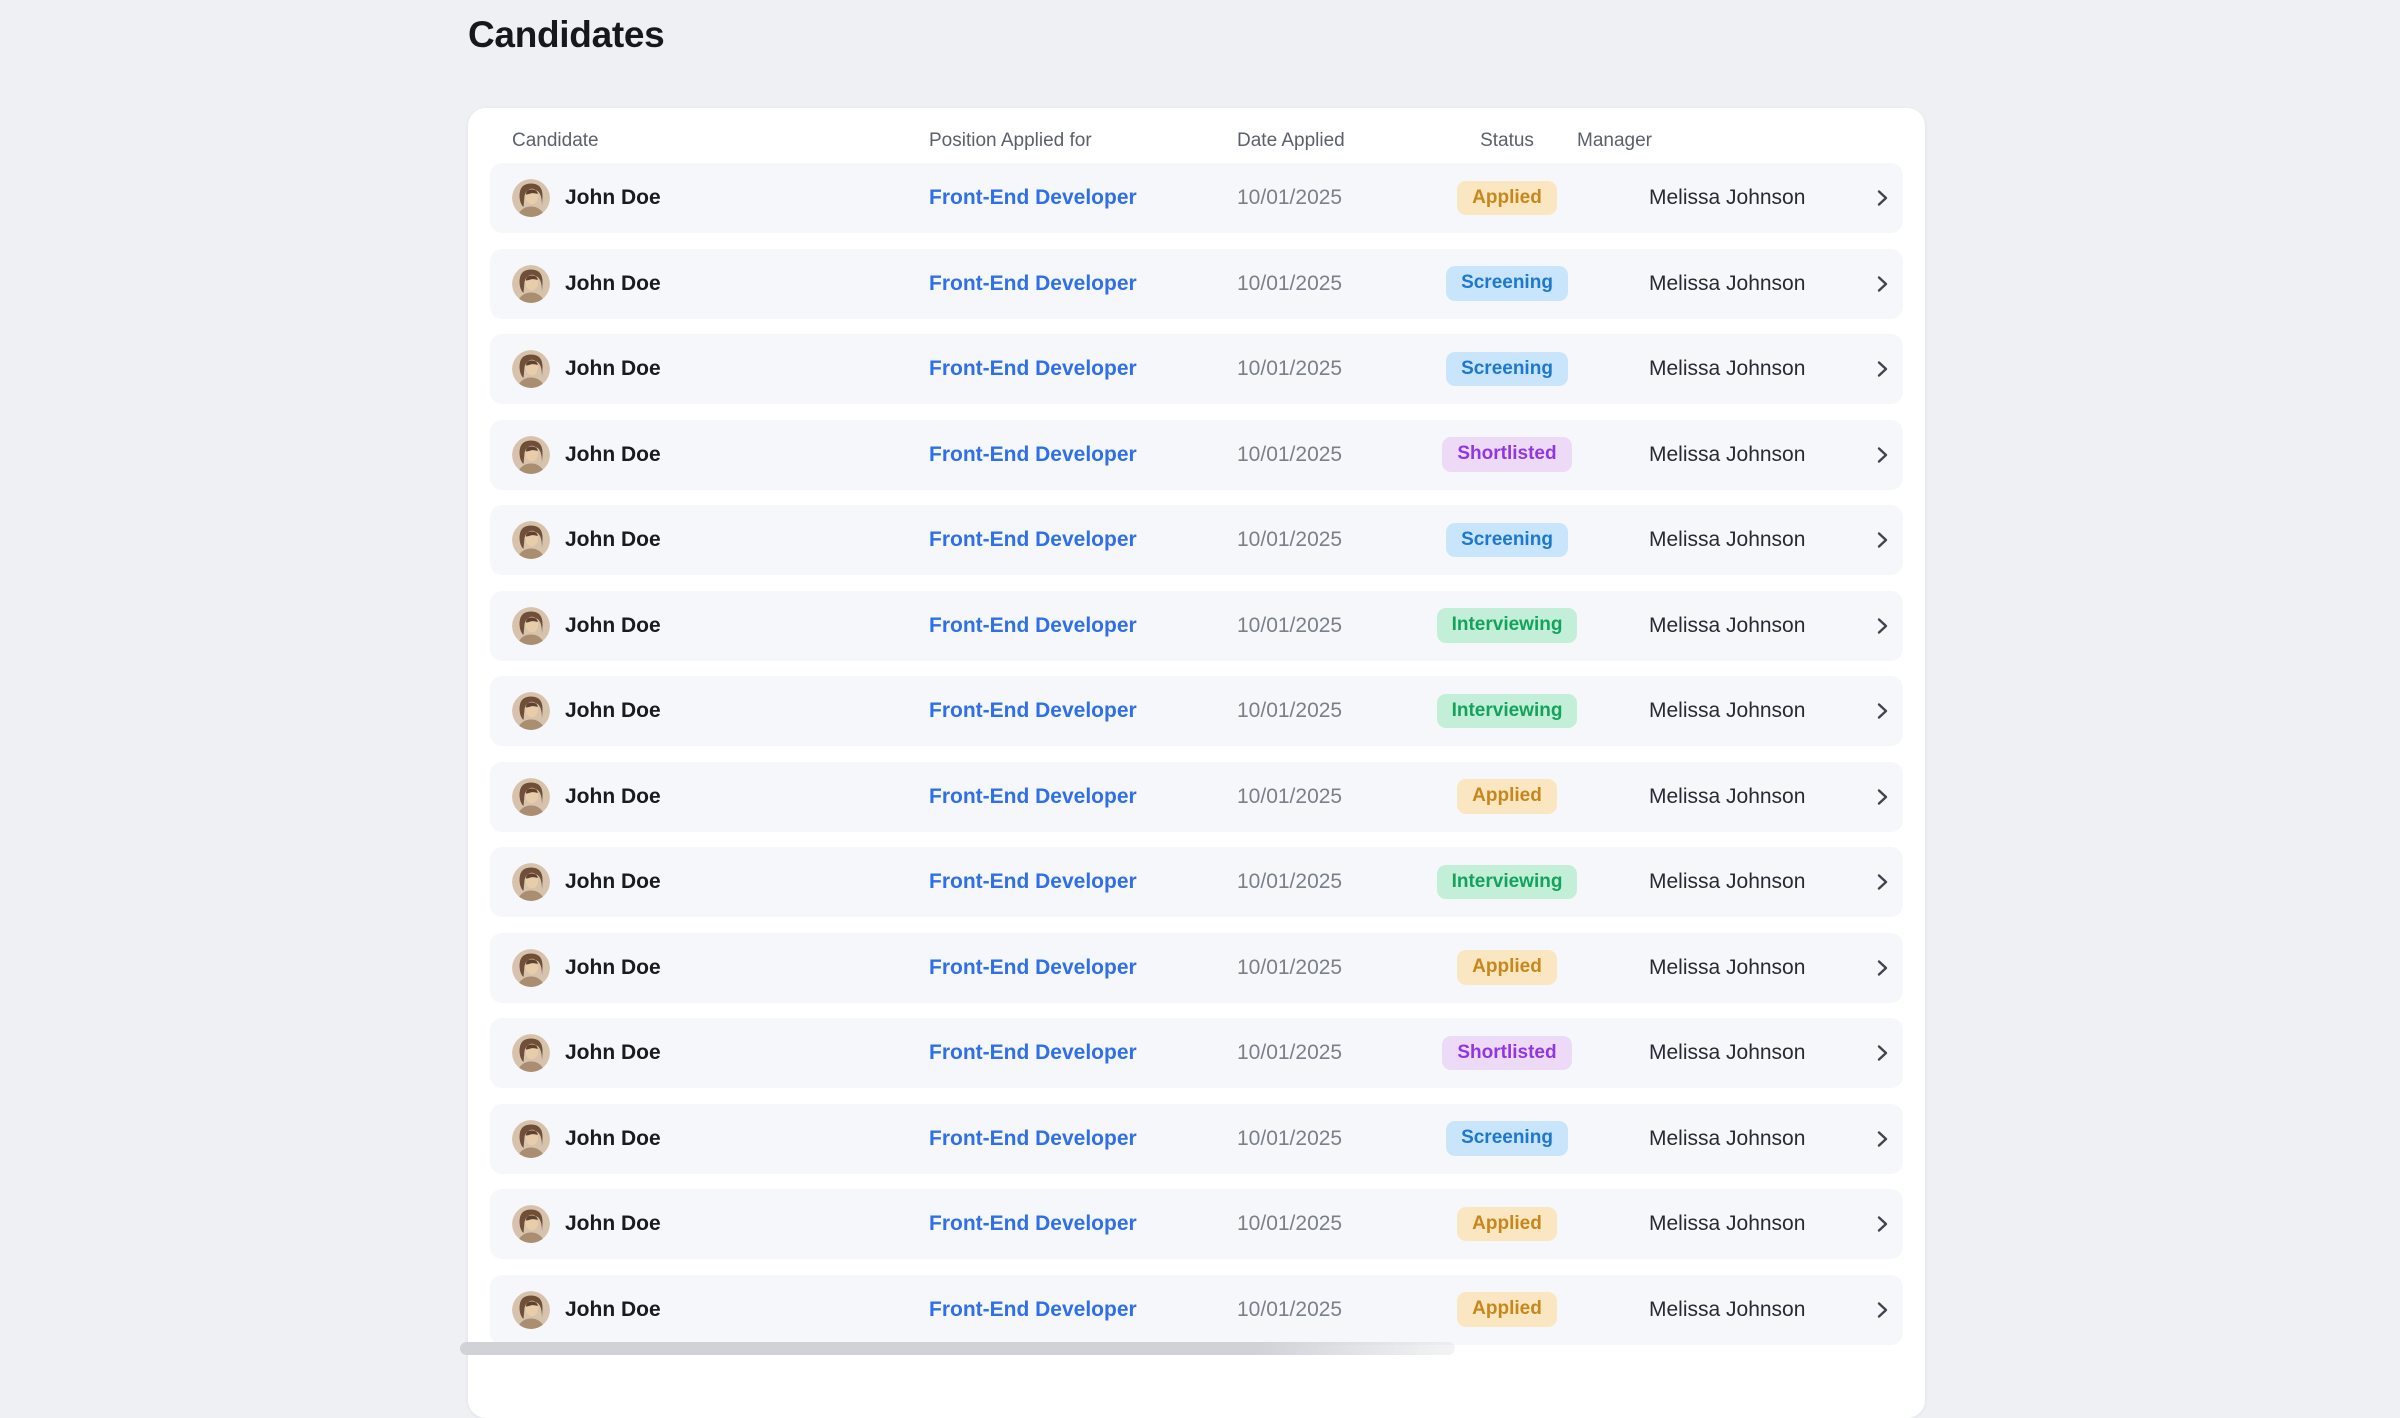  Describe the element at coordinates (1291, 140) in the screenshot. I see `column-header-date: Date Applied` at that location.